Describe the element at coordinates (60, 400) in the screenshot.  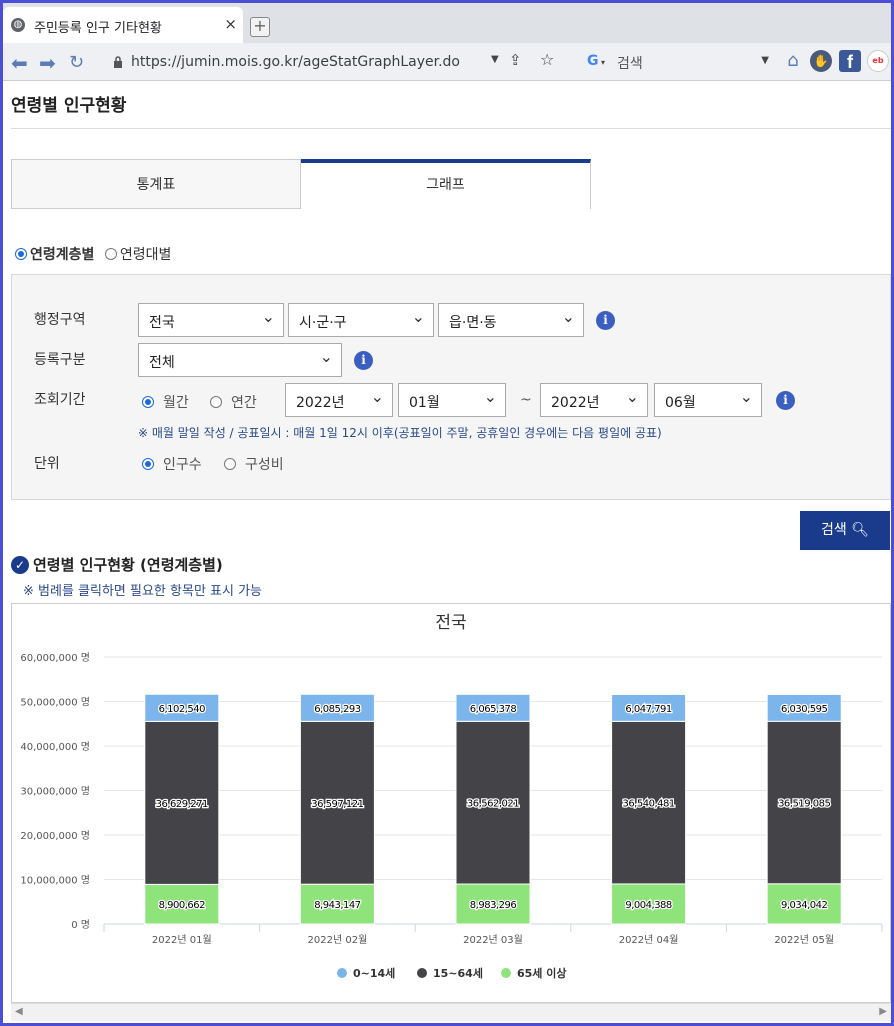
I see `period-label: 조회기간` at that location.